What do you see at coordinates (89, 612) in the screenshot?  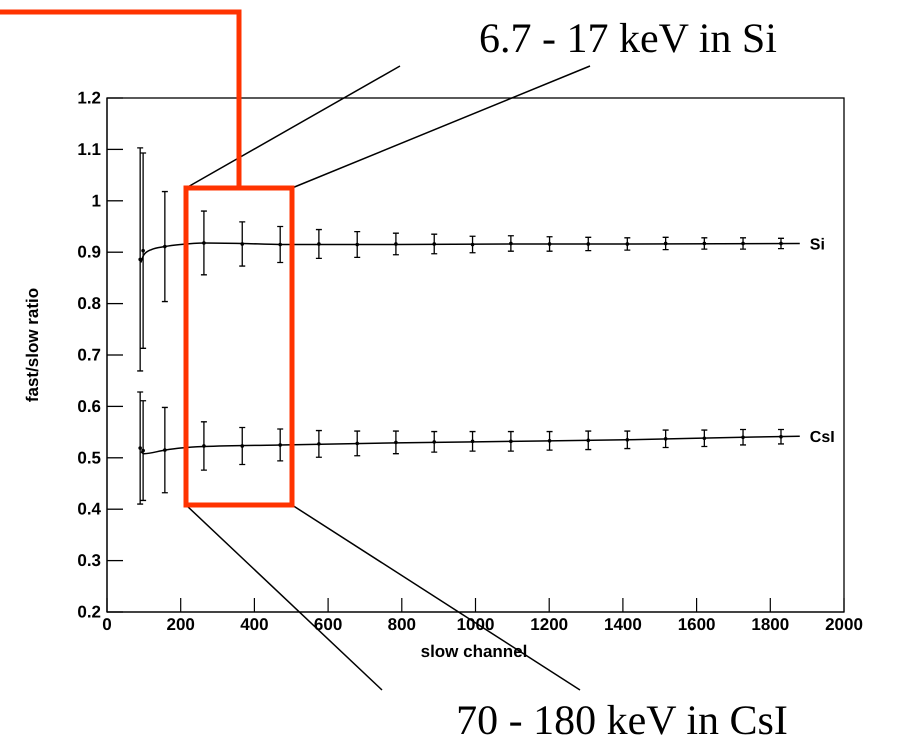 I see `y-tick-label: 0.2` at bounding box center [89, 612].